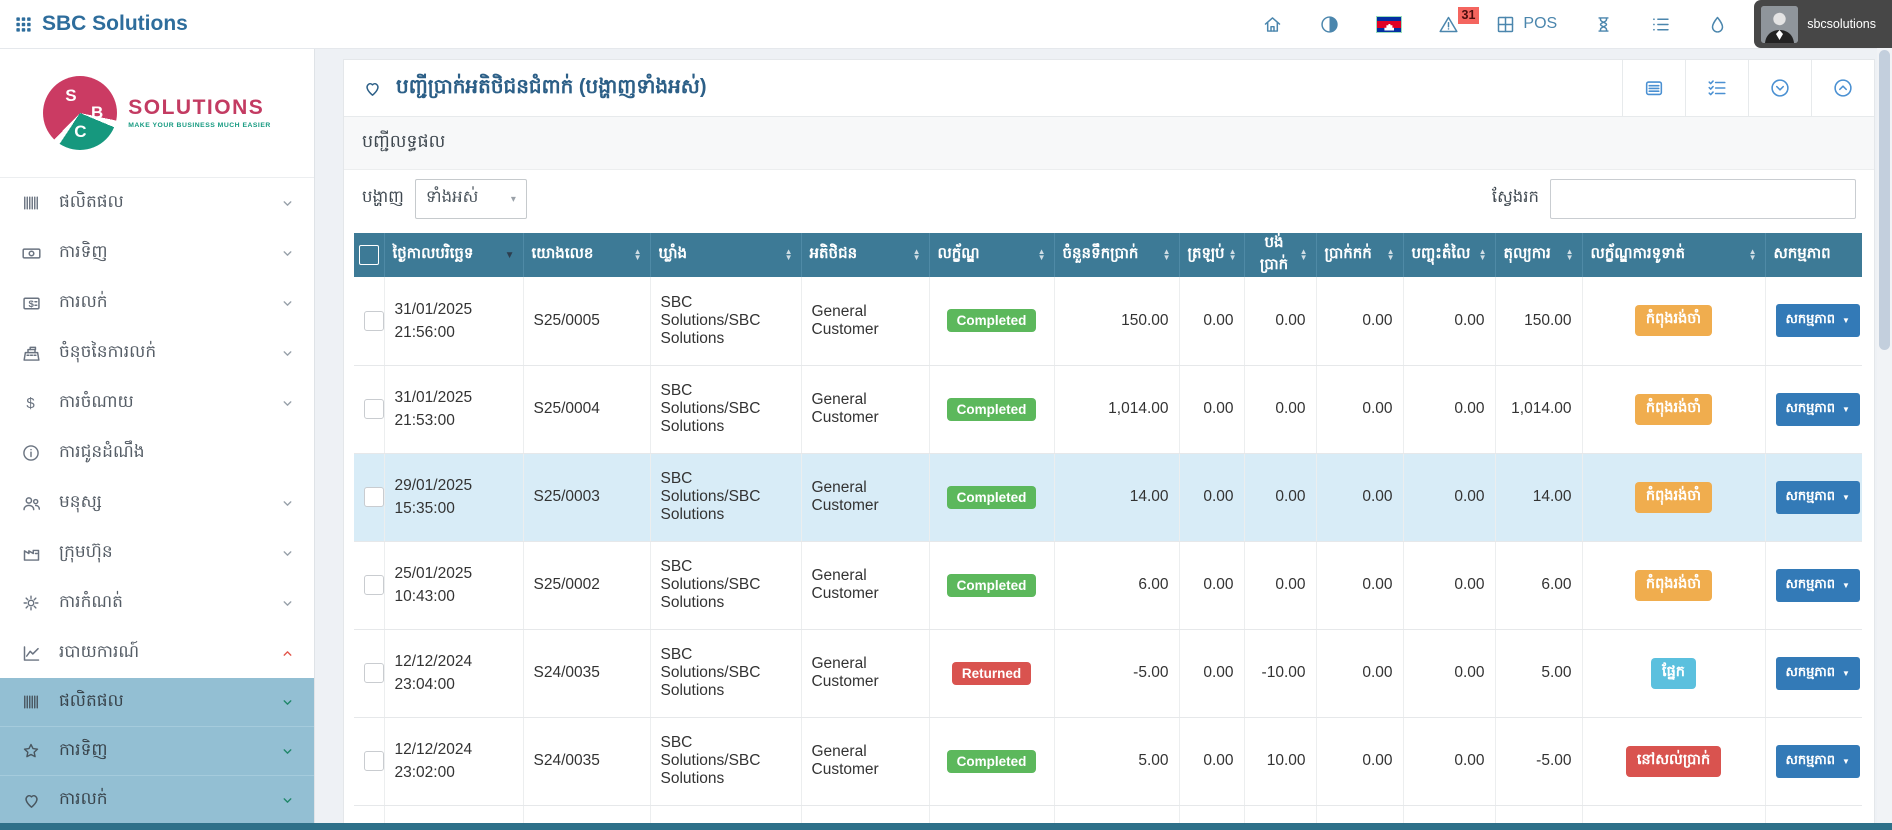 The image size is (1892, 830). Describe the element at coordinates (1823, 24) in the screenshot. I see `user-menu: sbcsolutions` at that location.